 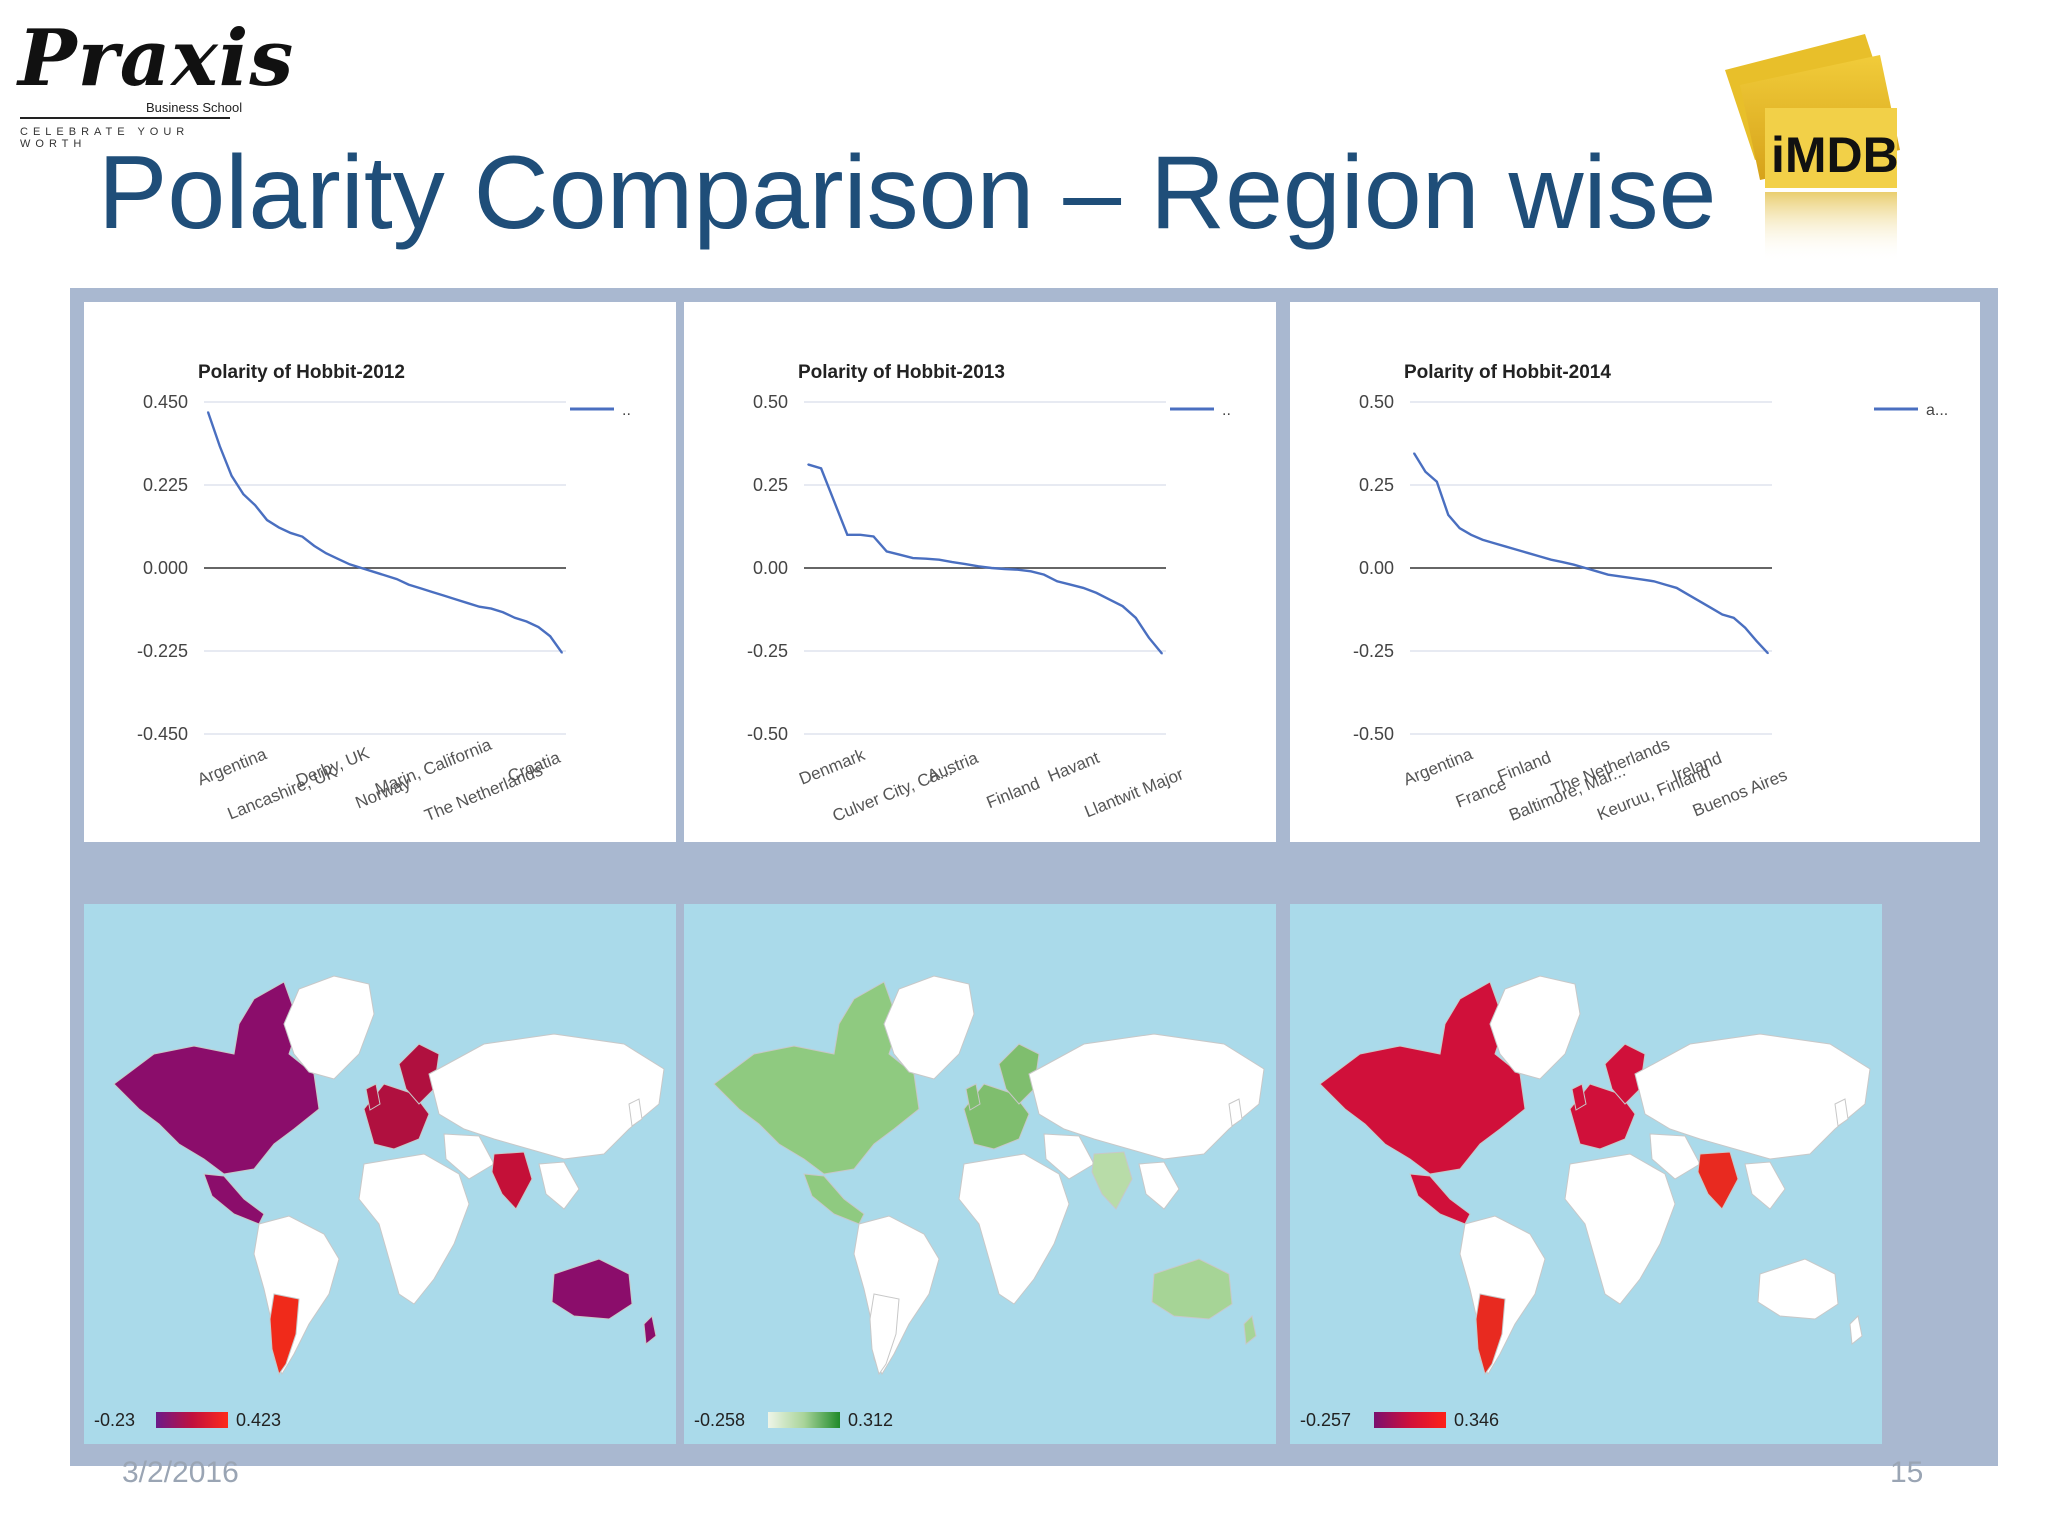 What do you see at coordinates (1507, 372) in the screenshot?
I see `chart-title: Polarity of Hobbit-2014` at bounding box center [1507, 372].